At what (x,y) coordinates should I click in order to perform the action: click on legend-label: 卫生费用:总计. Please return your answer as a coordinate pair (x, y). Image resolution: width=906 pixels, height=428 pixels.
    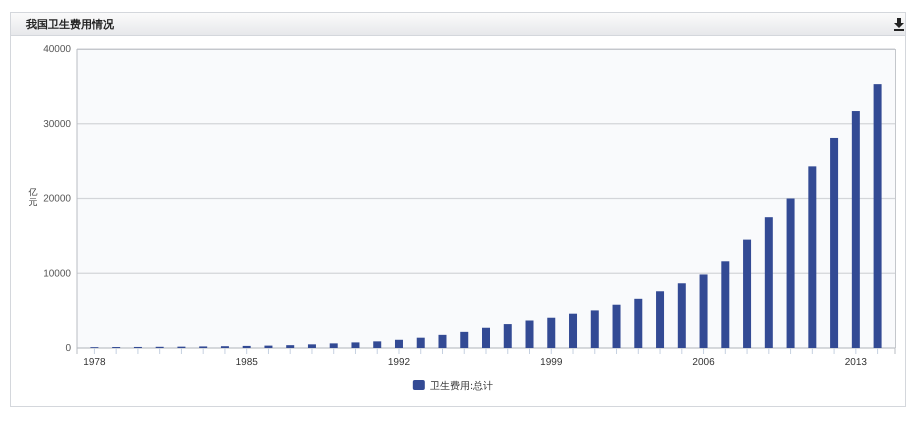
    Looking at the image, I should click on (462, 386).